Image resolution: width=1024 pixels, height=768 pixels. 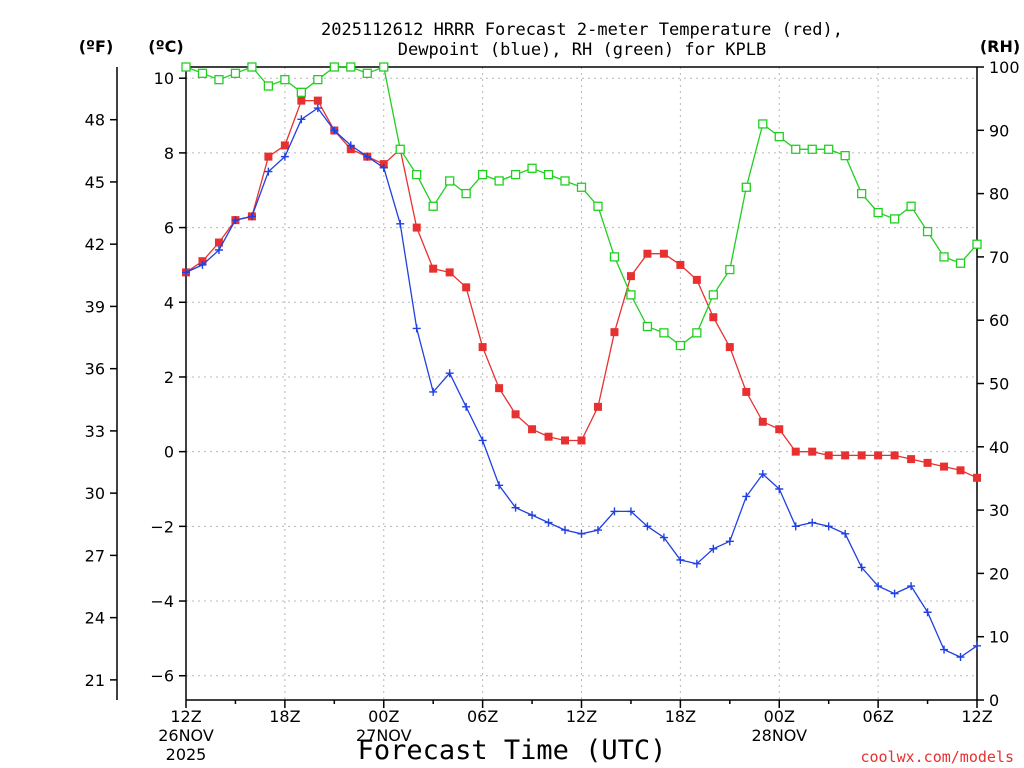 I want to click on chart-title-line2: Dewpoint (blue), RH (green) for KPLB, so click(x=582, y=50).